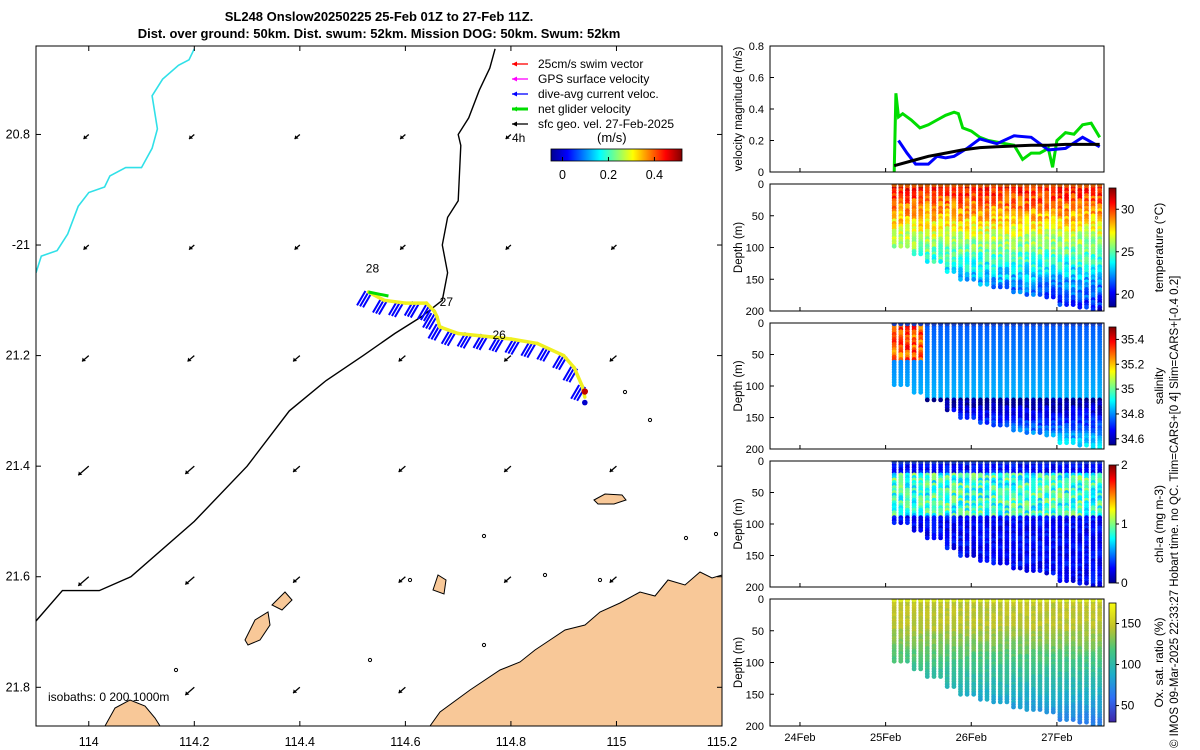 The width and height of the screenshot is (1200, 750). Describe the element at coordinates (654, 175) in the screenshot. I see `colorbar-tick-label: 0.4` at that location.